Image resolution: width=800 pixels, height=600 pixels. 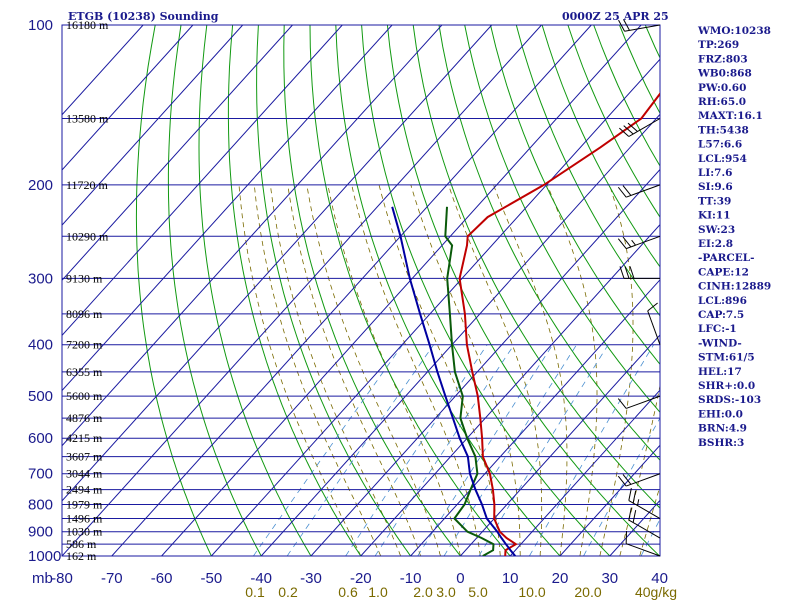 What do you see at coordinates (718, 45) in the screenshot?
I see `index-value: TP:269` at bounding box center [718, 45].